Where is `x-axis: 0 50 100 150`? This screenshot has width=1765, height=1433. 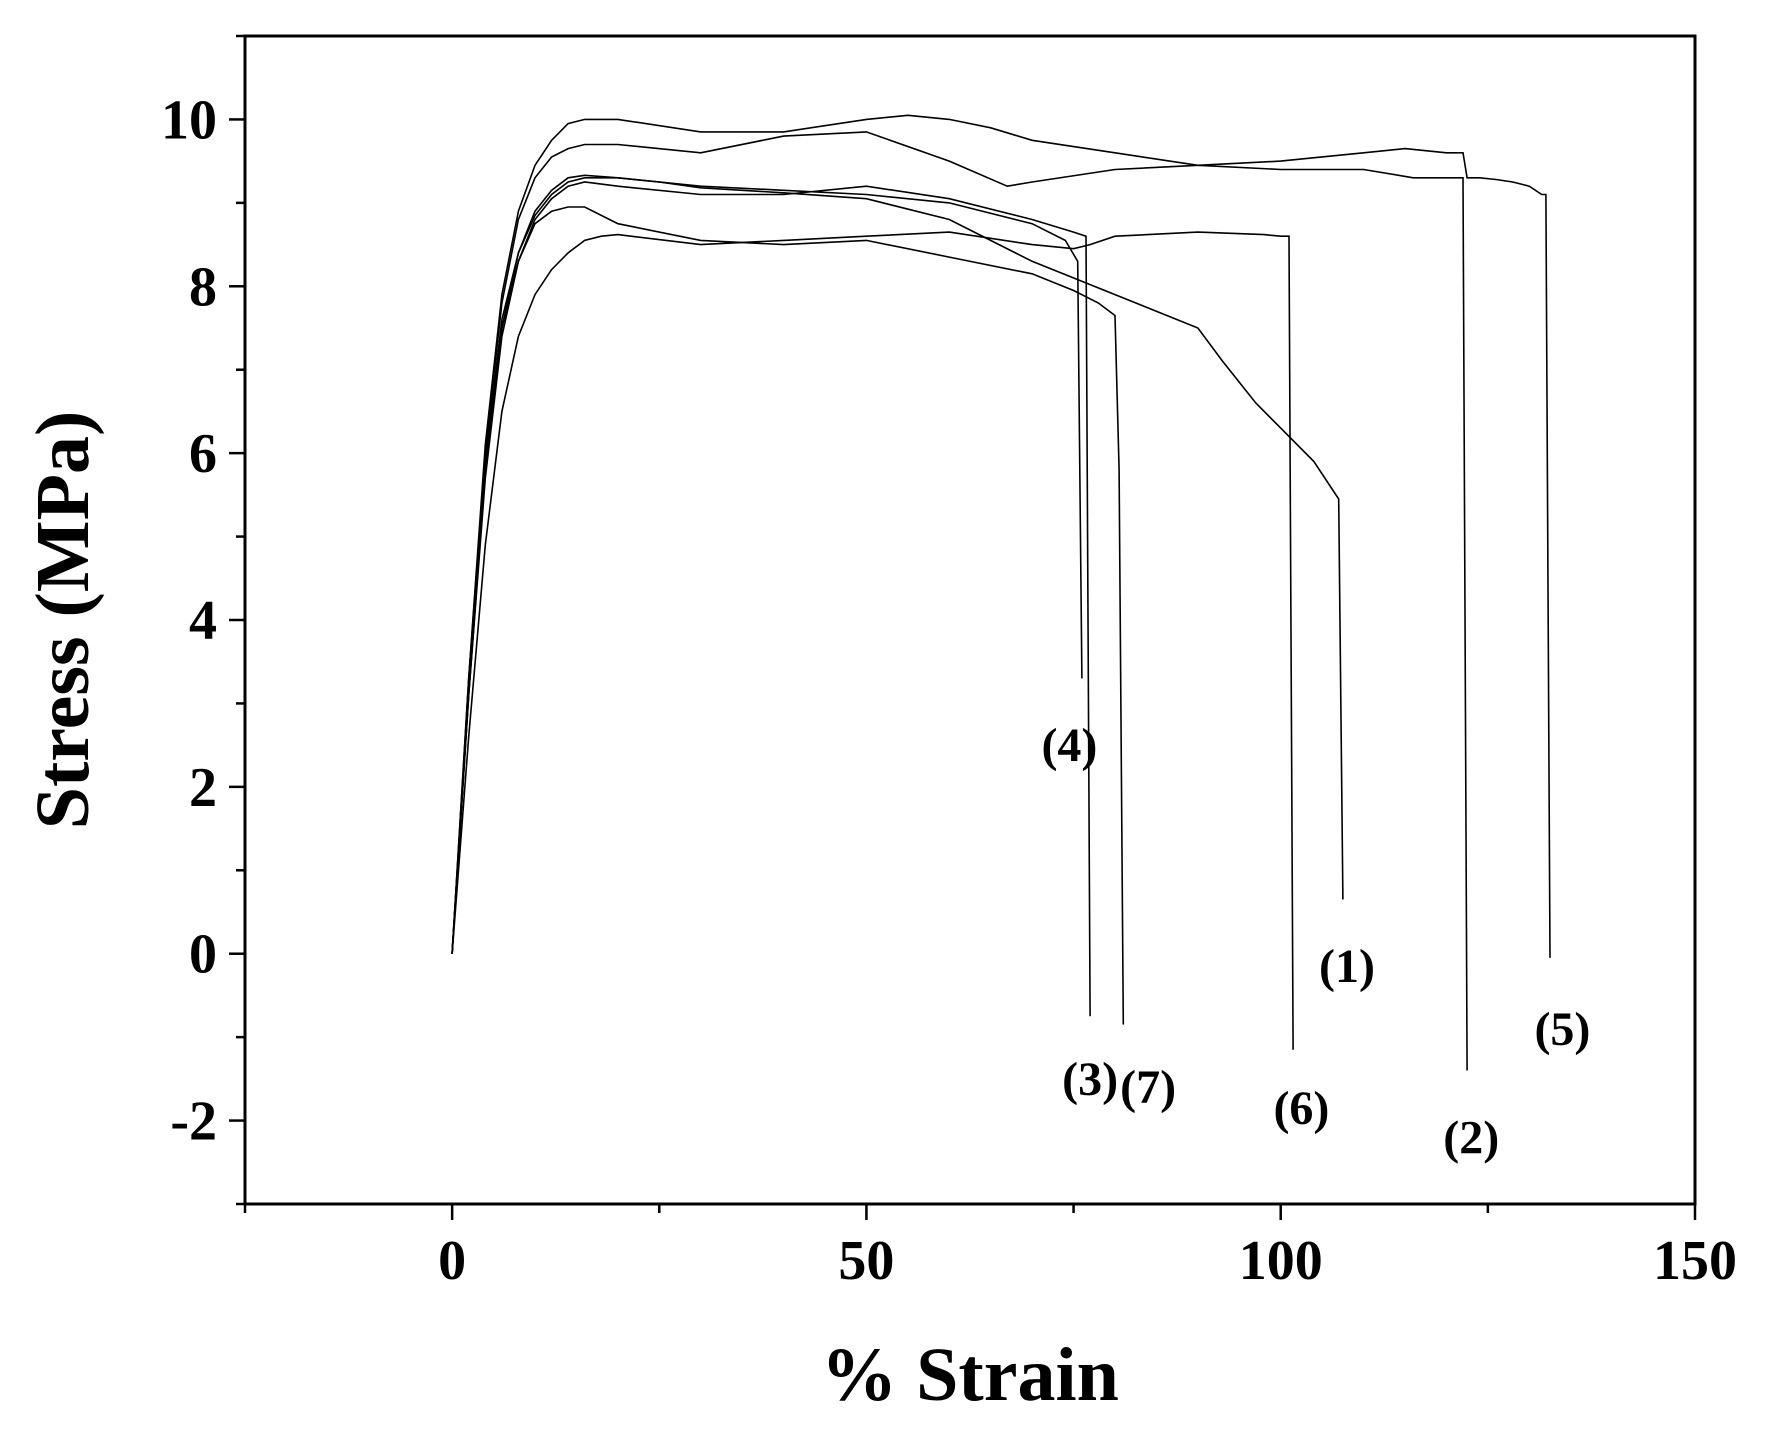
x-axis: 0 50 100 150 is located at coordinates (990, 1248).